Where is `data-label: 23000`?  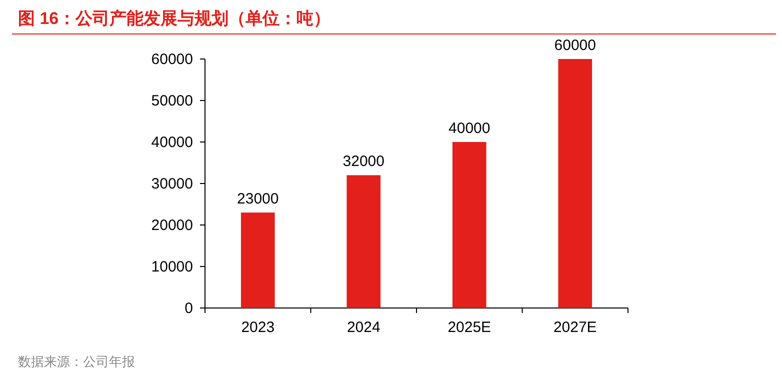
data-label: 23000 is located at coordinates (258, 199).